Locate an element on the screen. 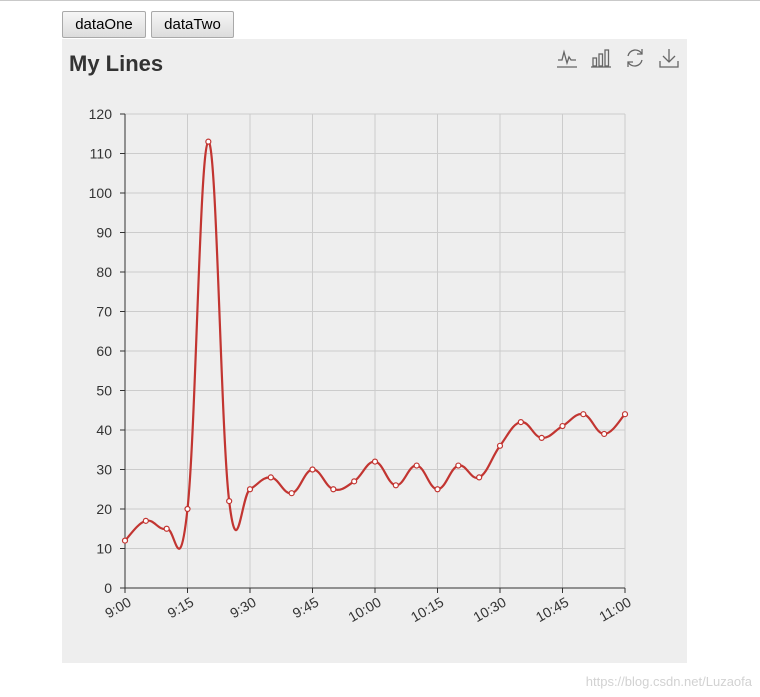 This screenshot has height=697, width=760. data-one-button: dataOne is located at coordinates (104, 24).